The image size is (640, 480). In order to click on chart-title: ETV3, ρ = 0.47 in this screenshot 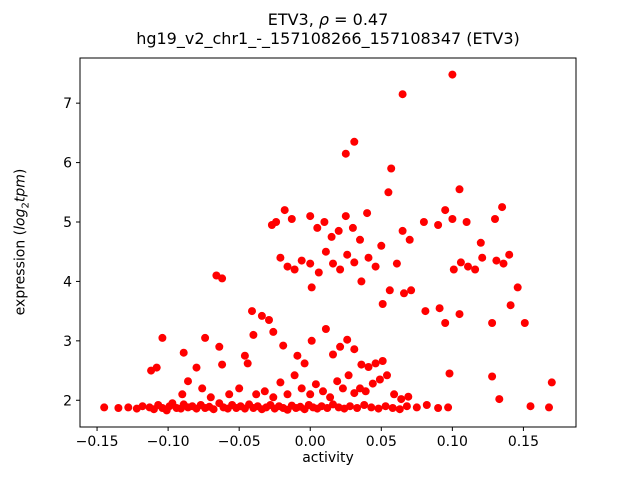, I will do `click(328, 19)`.